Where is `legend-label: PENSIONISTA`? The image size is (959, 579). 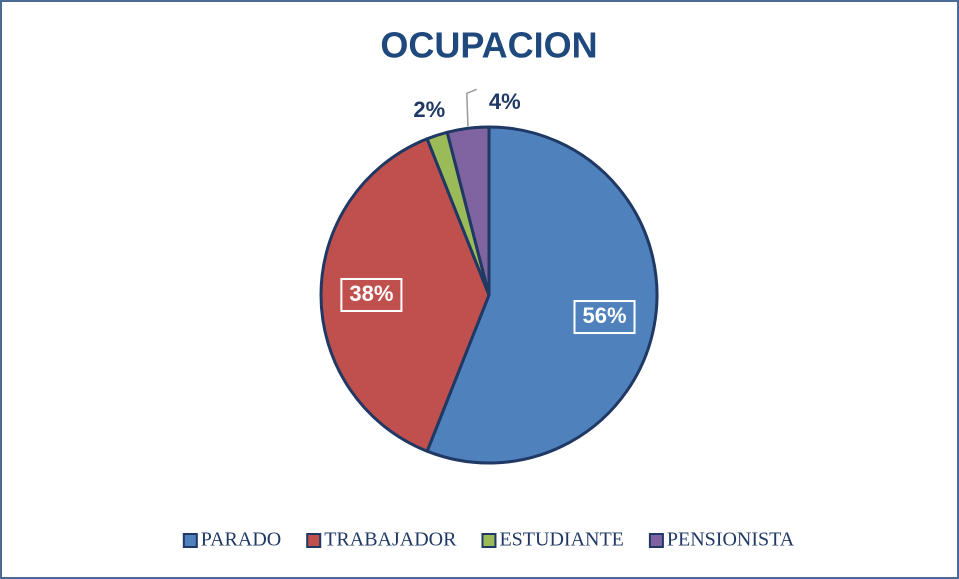
legend-label: PENSIONISTA is located at coordinates (731, 540).